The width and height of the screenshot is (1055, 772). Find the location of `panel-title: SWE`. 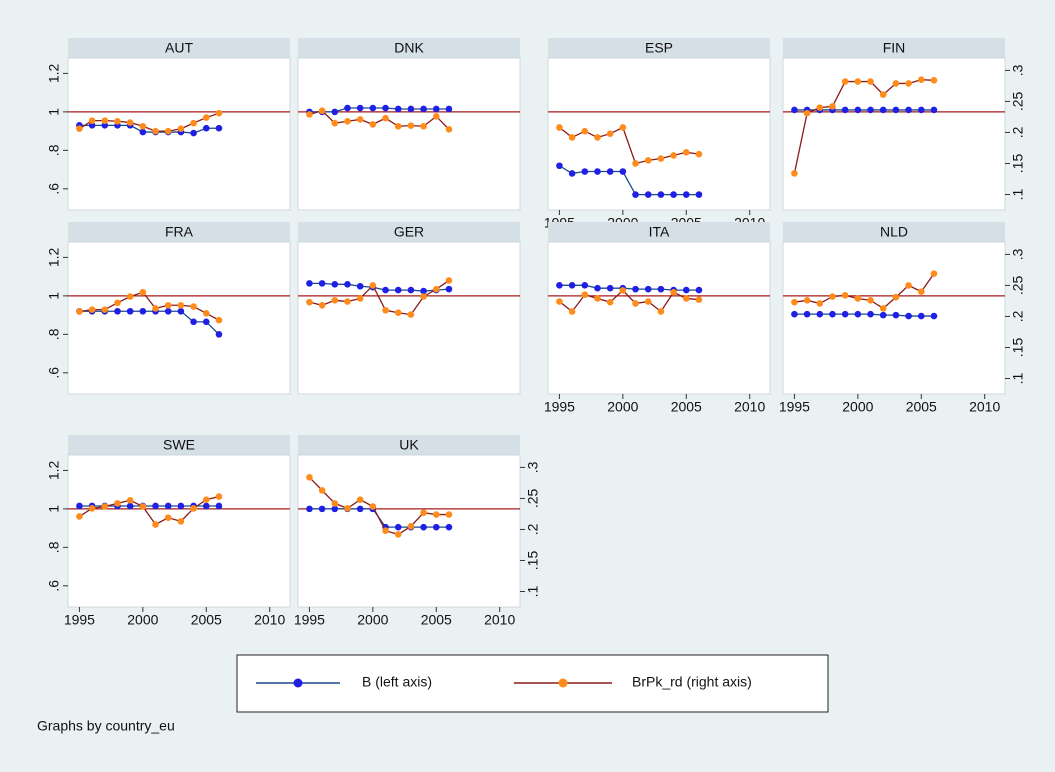

panel-title: SWE is located at coordinates (179, 445).